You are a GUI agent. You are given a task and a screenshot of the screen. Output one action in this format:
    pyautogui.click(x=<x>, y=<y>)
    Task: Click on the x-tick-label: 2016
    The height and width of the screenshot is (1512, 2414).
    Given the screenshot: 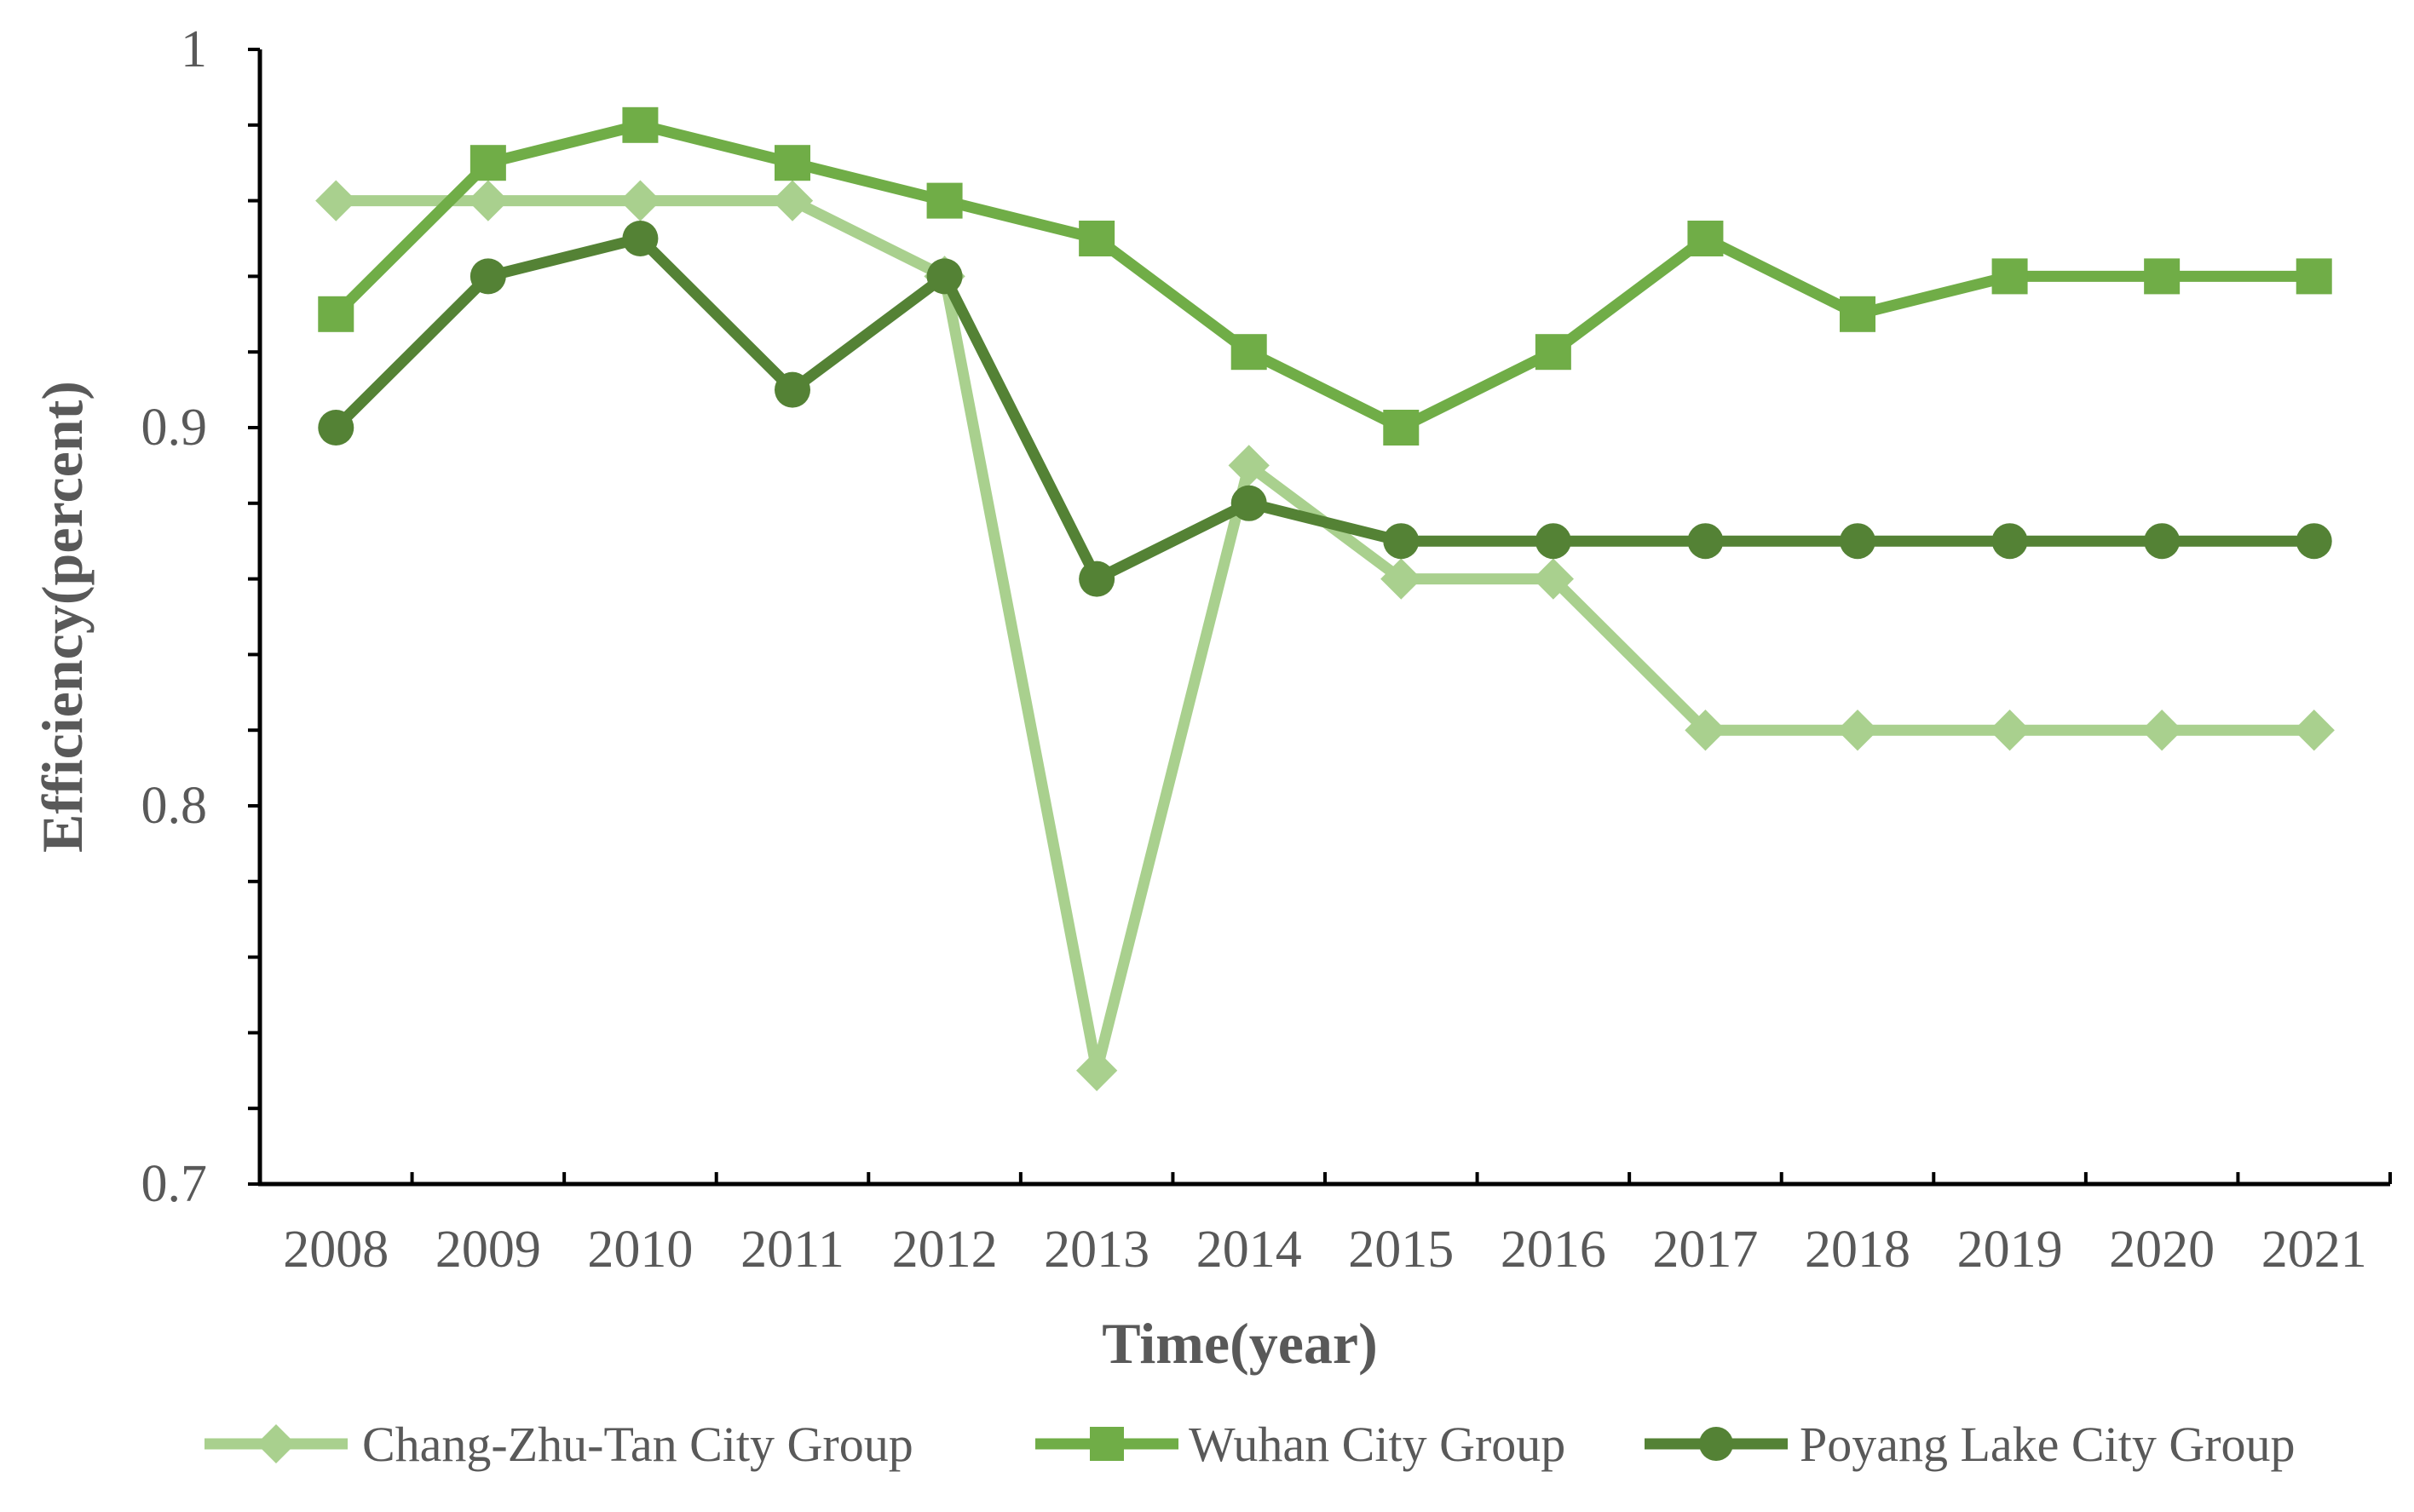 What is the action you would take?
    pyautogui.click(x=1553, y=1250)
    